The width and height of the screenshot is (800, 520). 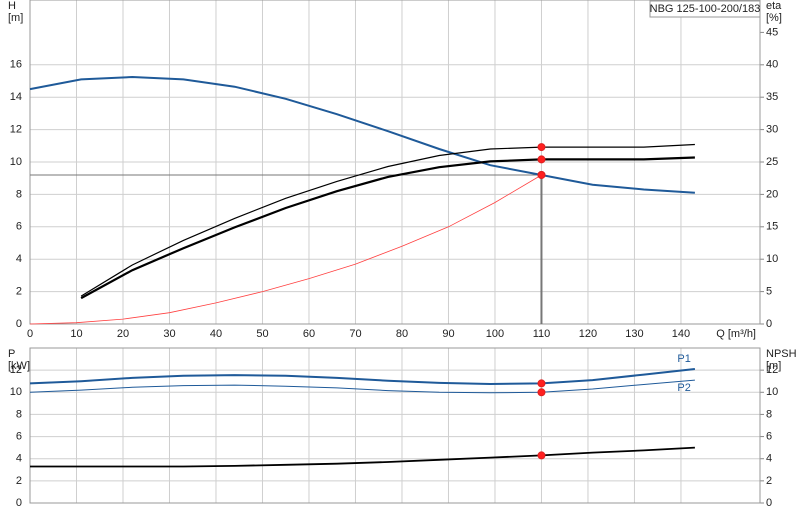 I want to click on y2-tick-label: 30, so click(x=772, y=130).